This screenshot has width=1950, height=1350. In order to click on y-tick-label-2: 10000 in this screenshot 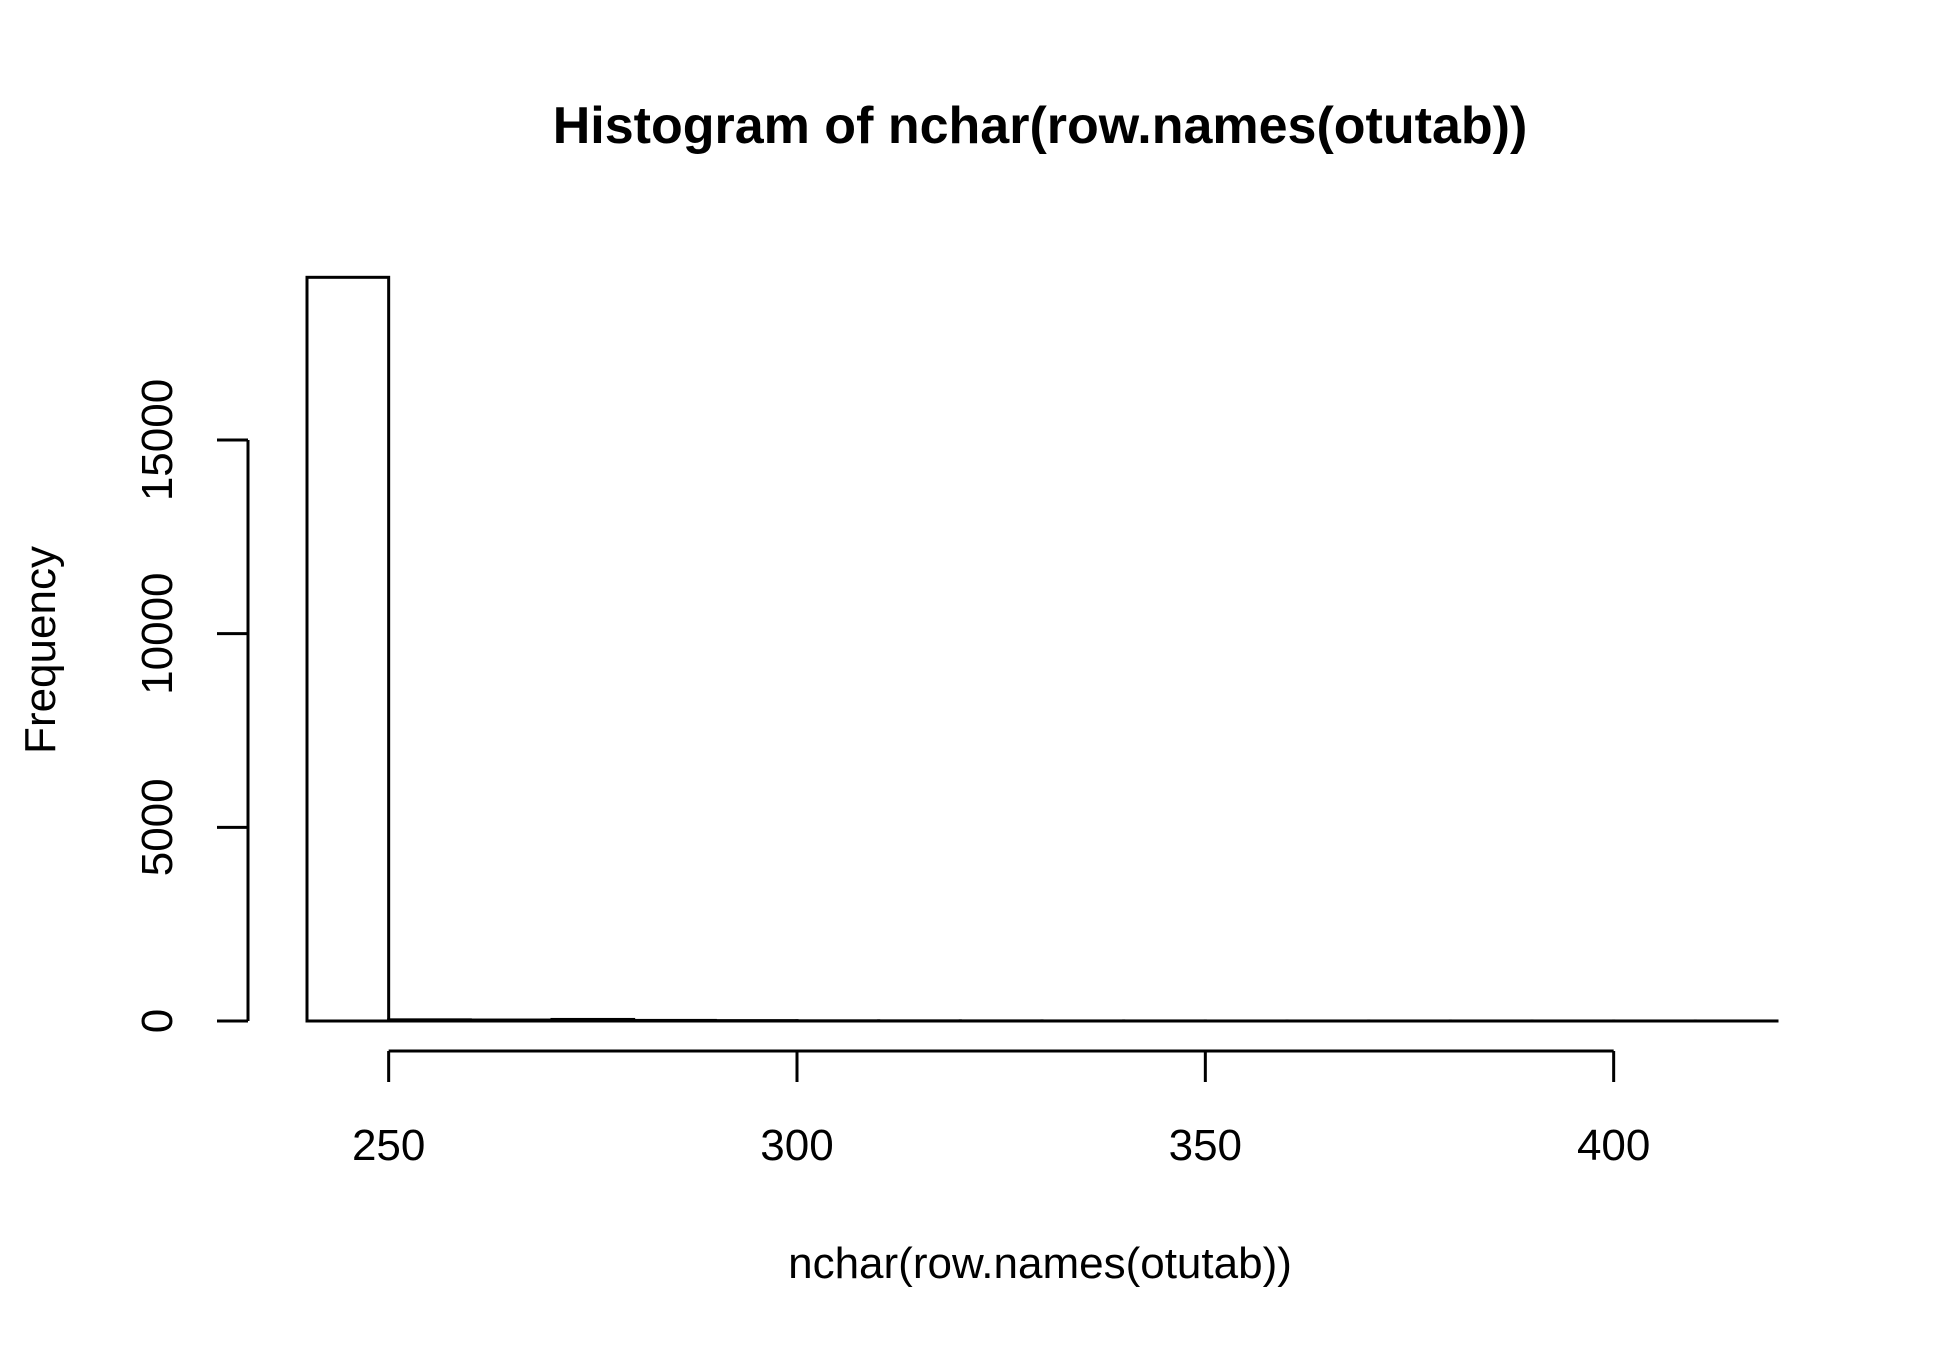, I will do `click(157, 633)`.